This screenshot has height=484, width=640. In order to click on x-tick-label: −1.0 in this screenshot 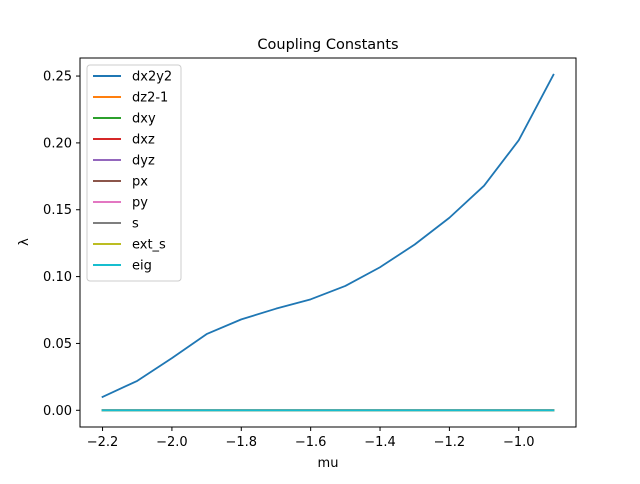, I will do `click(519, 442)`.